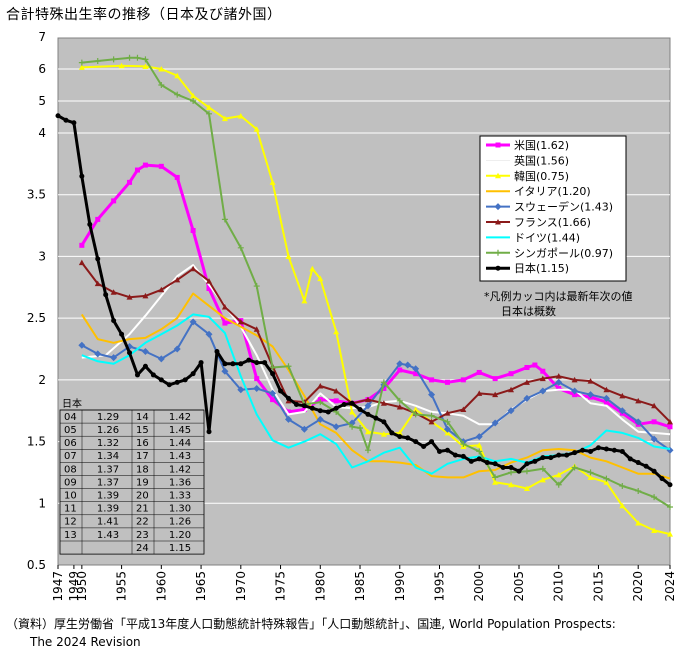 The width and height of the screenshot is (680, 655). Describe the element at coordinates (161, 586) in the screenshot. I see `x-tick-label: 1960` at that location.